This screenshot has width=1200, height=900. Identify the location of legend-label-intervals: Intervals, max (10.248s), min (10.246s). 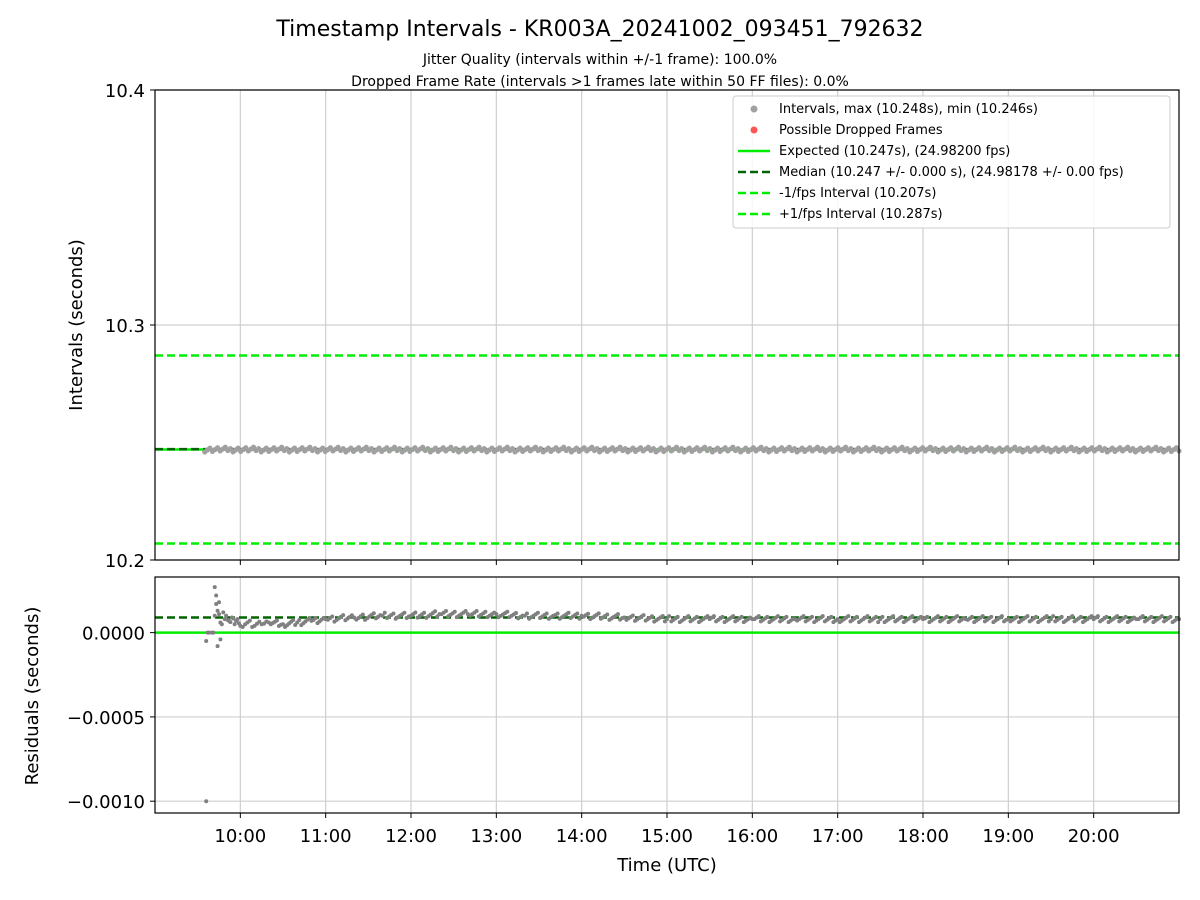
(908, 109).